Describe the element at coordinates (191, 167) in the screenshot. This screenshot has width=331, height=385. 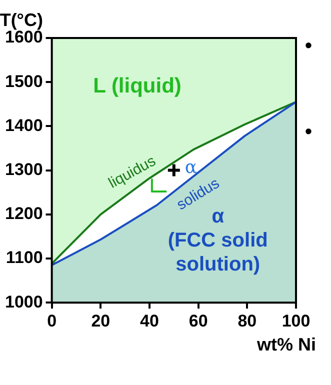
I see `annotation: α` at that location.